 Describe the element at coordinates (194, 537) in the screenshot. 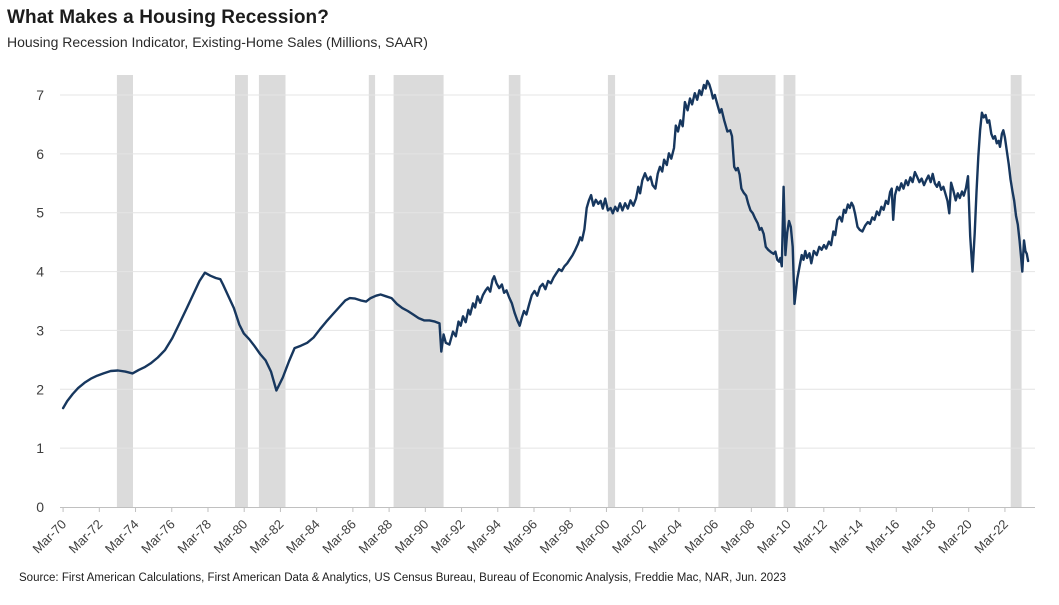

I see `x-axis-label: Mar-78` at that location.